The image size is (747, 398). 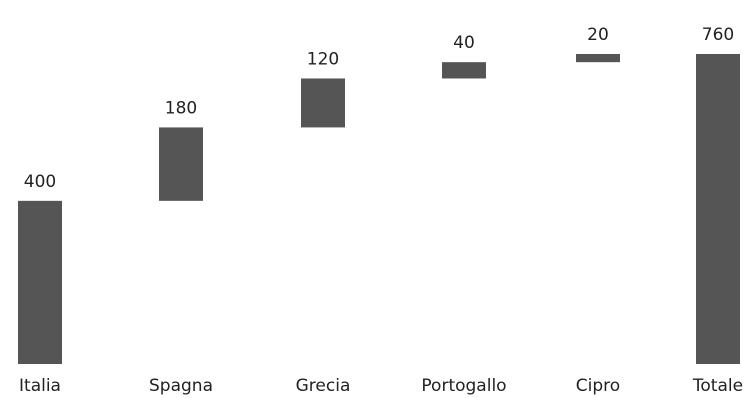 I want to click on value-label-portogallo: 40, so click(x=464, y=43).